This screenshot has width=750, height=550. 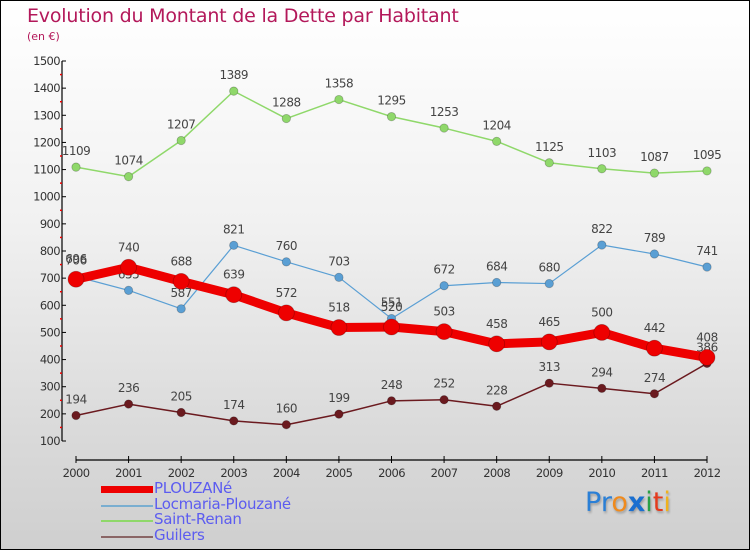 I want to click on data-label: 572, so click(x=286, y=293).